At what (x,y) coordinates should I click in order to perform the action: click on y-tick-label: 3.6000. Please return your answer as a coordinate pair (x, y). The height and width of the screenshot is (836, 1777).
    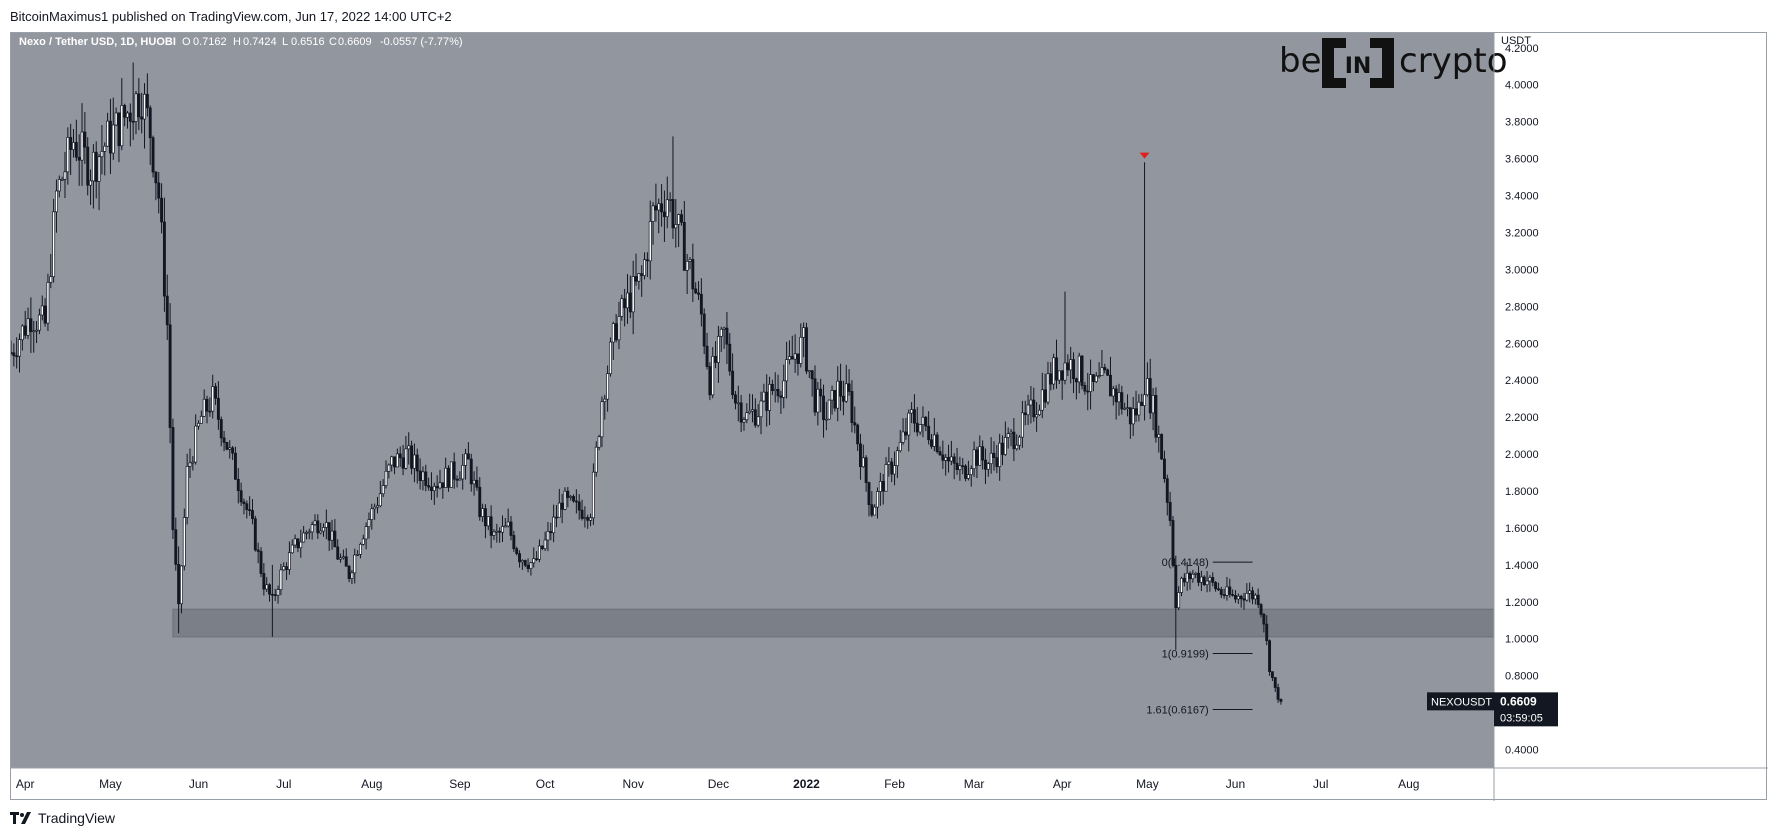
    Looking at the image, I should click on (1522, 160).